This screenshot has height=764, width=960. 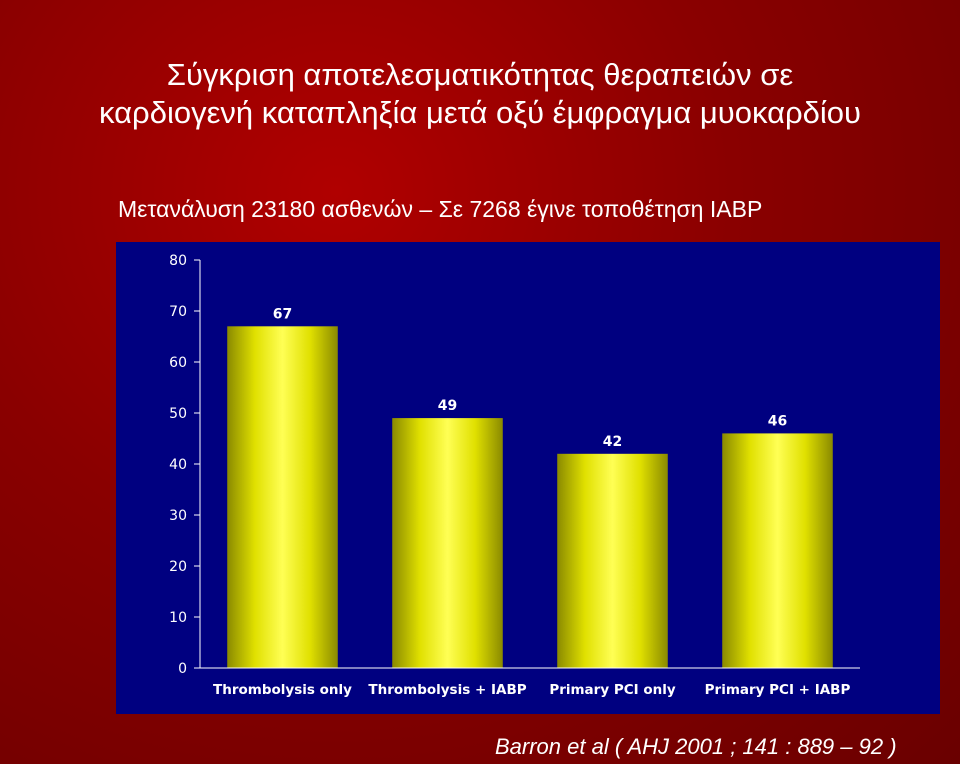 What do you see at coordinates (178, 363) in the screenshot?
I see `y-tick-label: 60` at bounding box center [178, 363].